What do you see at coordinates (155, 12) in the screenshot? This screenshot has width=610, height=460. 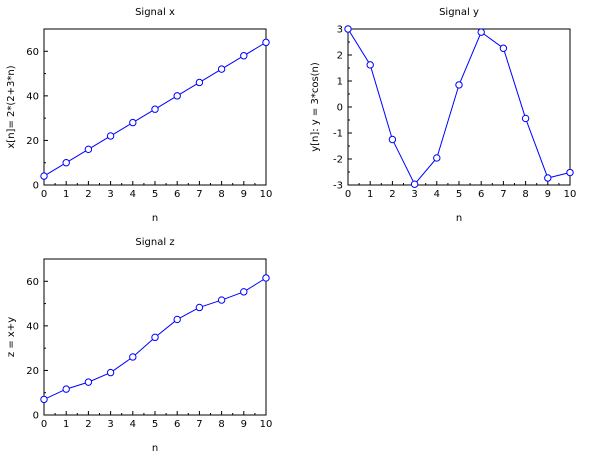 I see `chart-title: Signal x` at bounding box center [155, 12].